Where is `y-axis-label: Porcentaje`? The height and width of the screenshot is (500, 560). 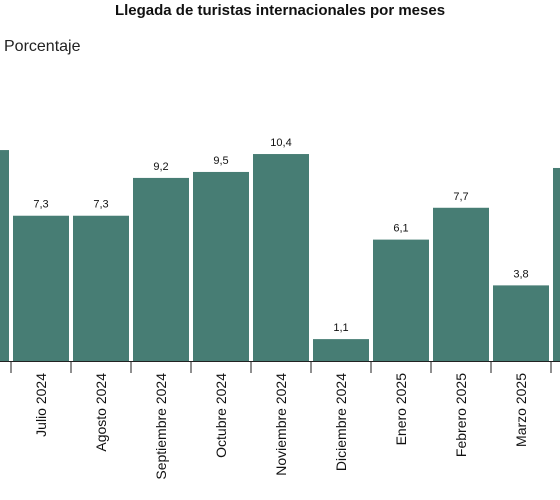
y-axis-label: Porcentaje is located at coordinates (42, 46).